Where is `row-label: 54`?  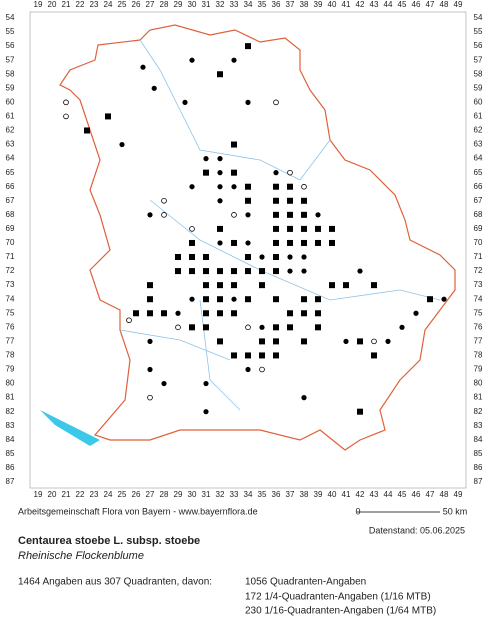 row-label: 54 is located at coordinates (10, 17).